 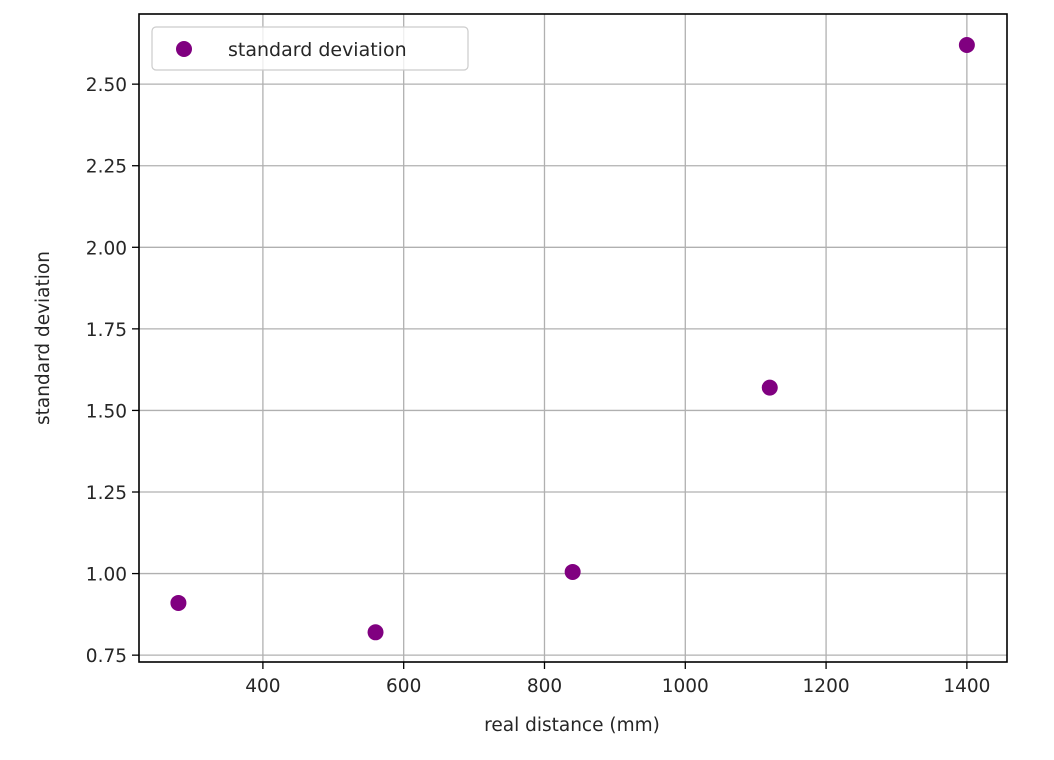 What do you see at coordinates (966, 686) in the screenshot?
I see `x-tick-label: 1400` at bounding box center [966, 686].